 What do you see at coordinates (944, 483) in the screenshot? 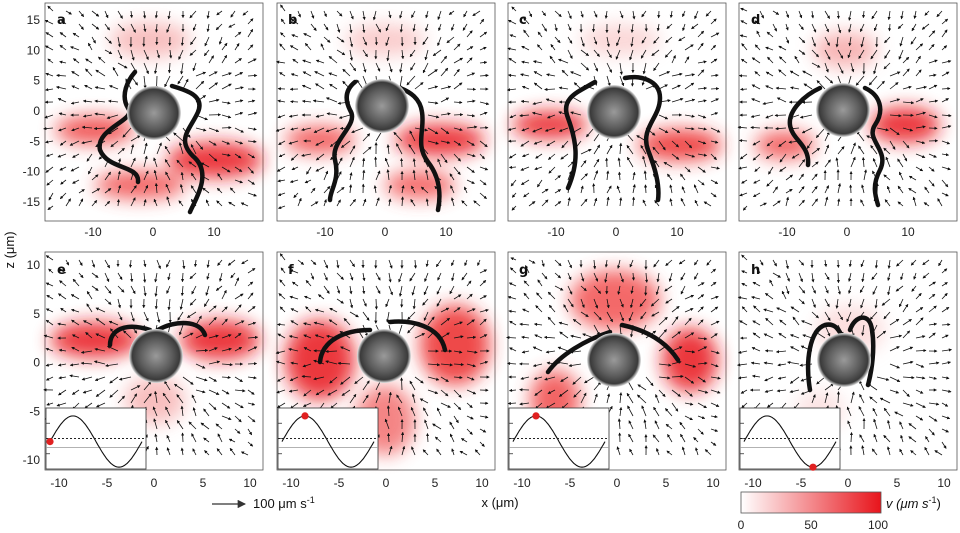
I see `x-tick-label: 10` at bounding box center [944, 483].